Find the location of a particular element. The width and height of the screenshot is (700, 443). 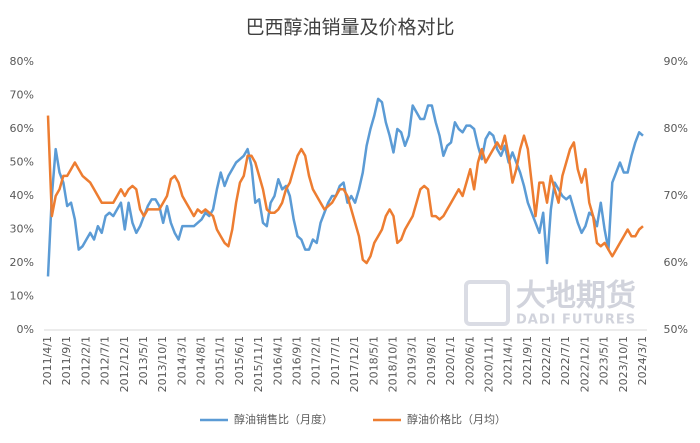

x-tick-label: 2021/4/1 is located at coordinates (508, 360).